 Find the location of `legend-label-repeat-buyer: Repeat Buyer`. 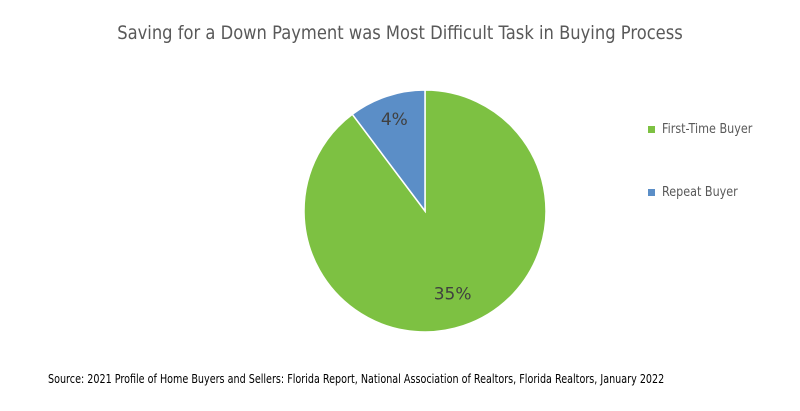

legend-label-repeat-buyer: Repeat Buyer is located at coordinates (700, 192).